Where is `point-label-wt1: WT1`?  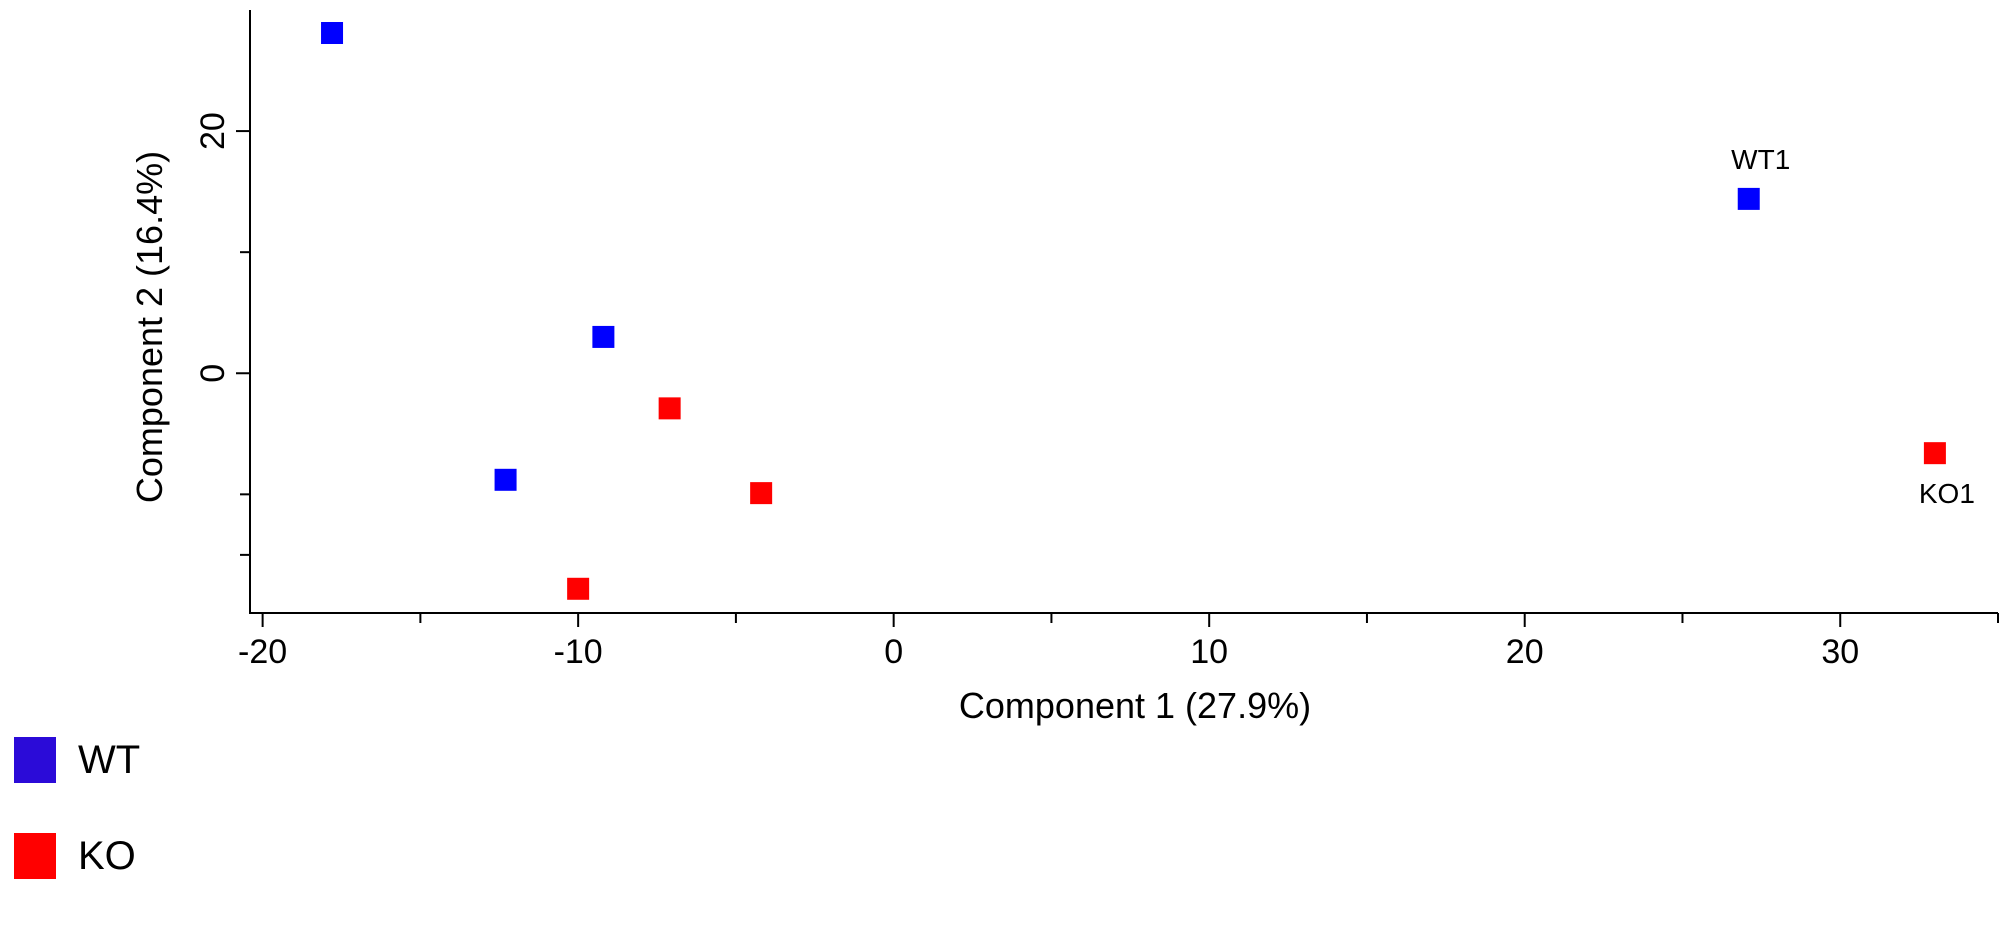
point-label-wt1: WT1 is located at coordinates (1760, 159).